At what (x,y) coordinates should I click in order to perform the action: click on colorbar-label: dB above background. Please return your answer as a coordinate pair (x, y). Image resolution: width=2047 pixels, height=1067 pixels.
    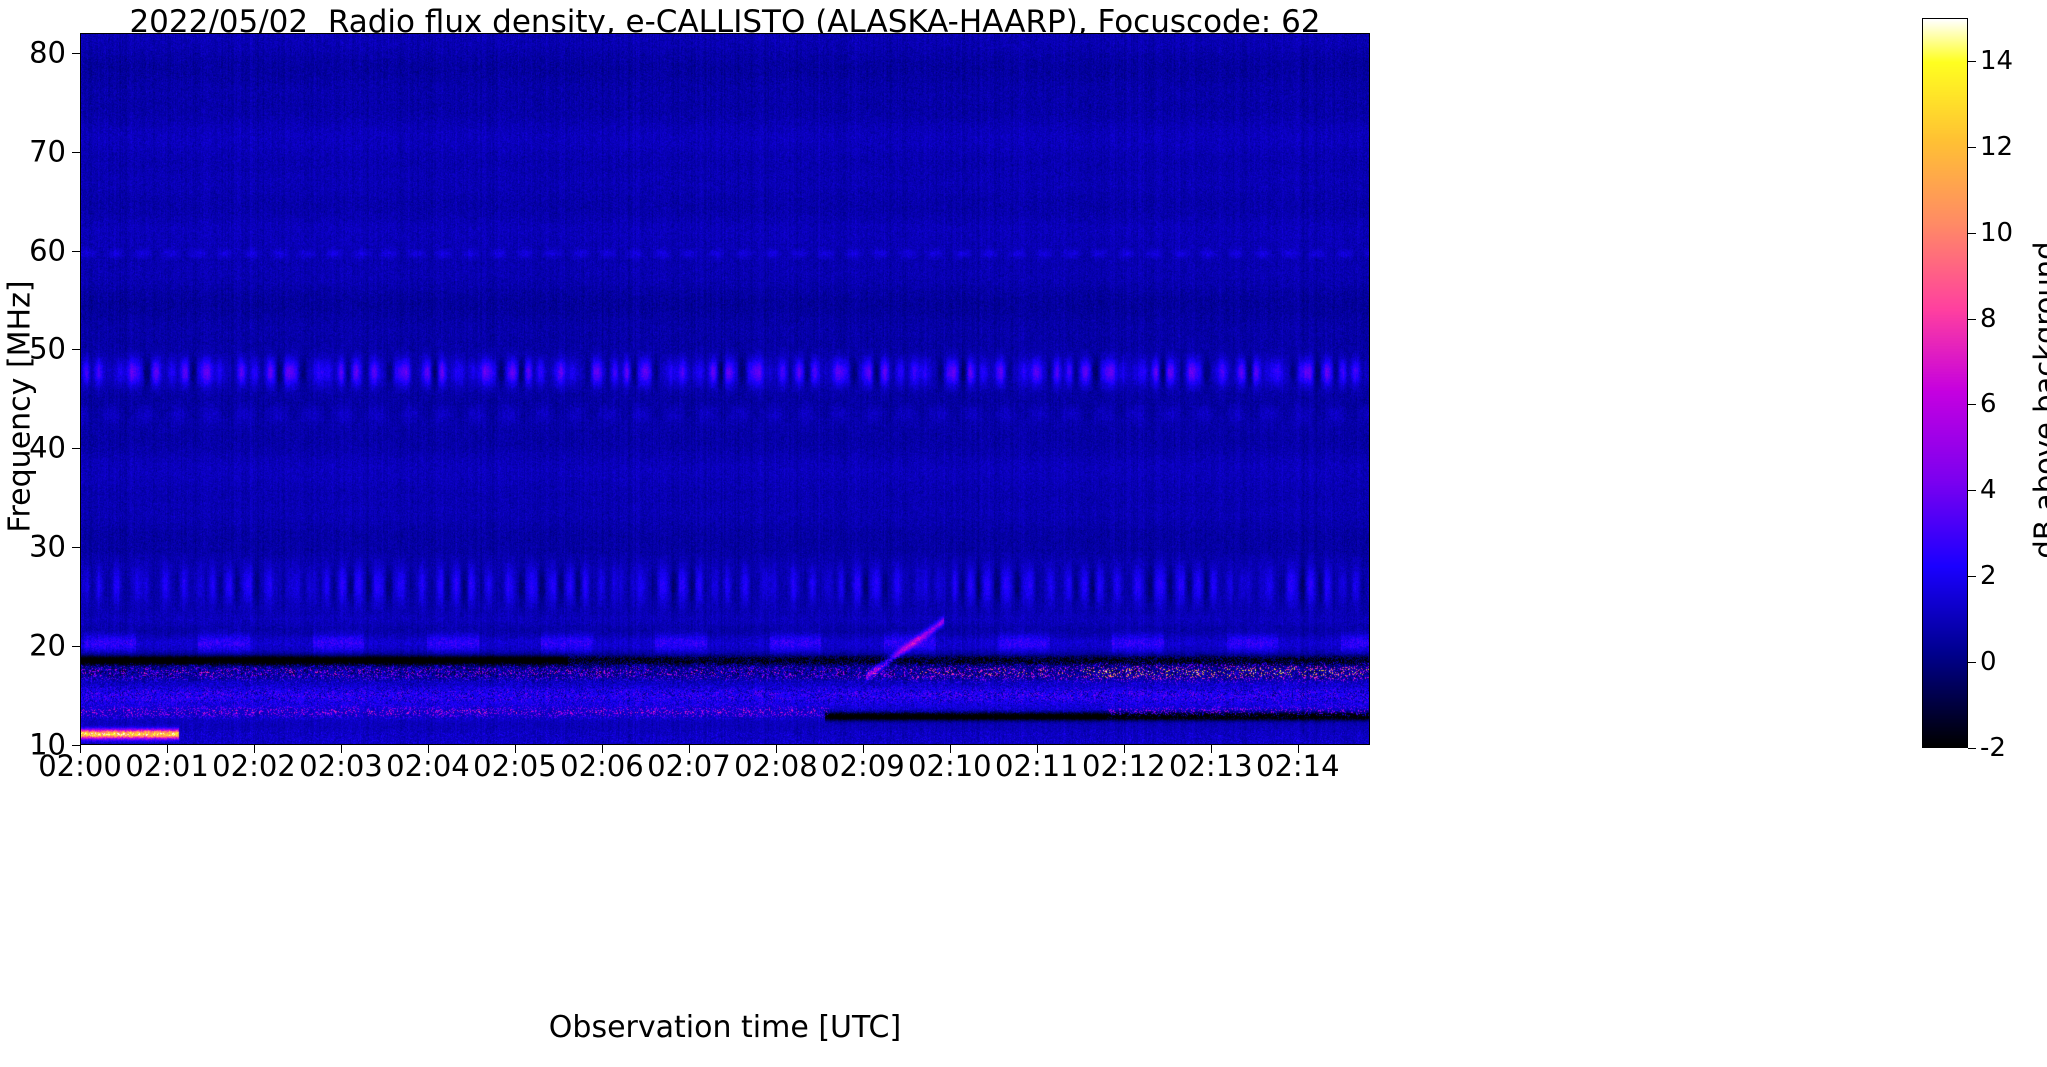
    Looking at the image, I should click on (2037, 400).